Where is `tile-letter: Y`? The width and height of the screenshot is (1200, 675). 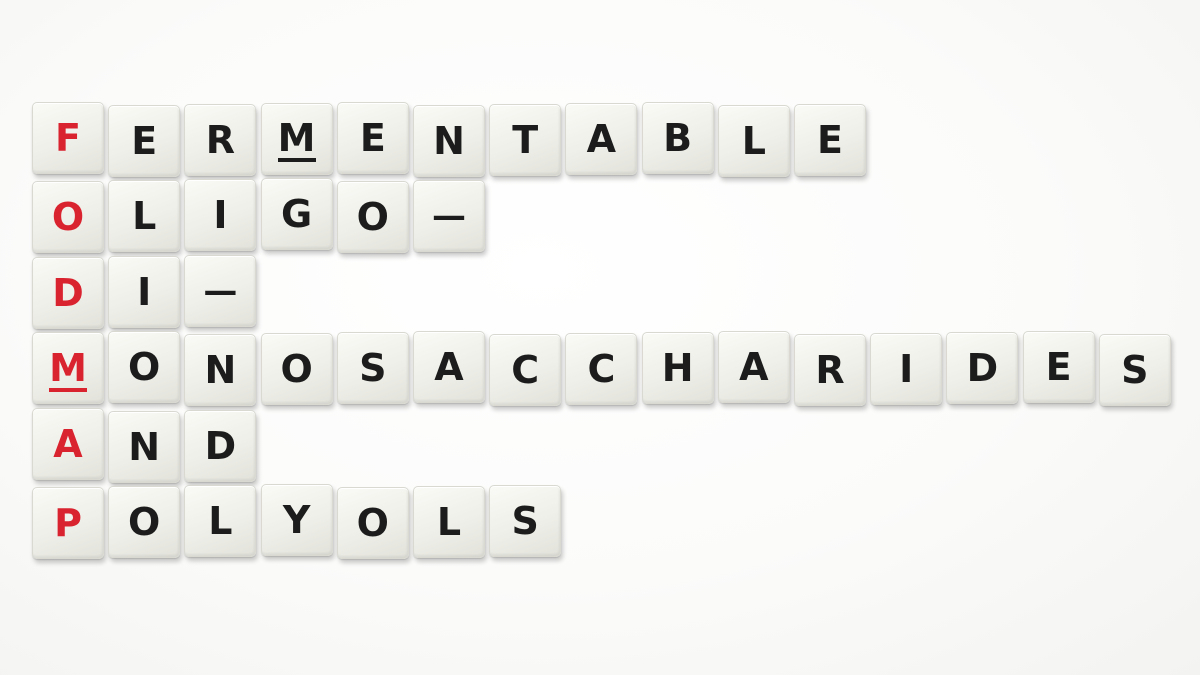
tile-letter: Y is located at coordinates (296, 520).